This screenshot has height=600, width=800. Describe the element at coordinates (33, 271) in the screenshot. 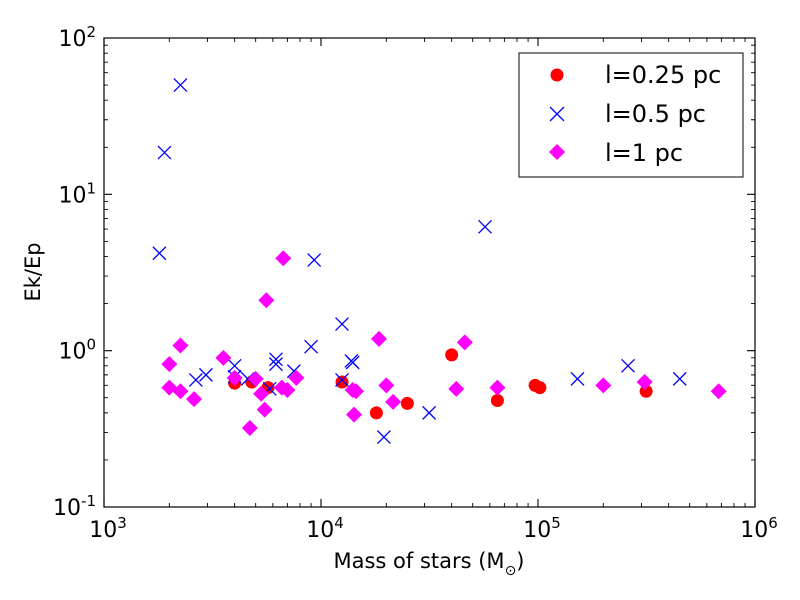

I see `y-axis-label: Ek/Ep` at that location.